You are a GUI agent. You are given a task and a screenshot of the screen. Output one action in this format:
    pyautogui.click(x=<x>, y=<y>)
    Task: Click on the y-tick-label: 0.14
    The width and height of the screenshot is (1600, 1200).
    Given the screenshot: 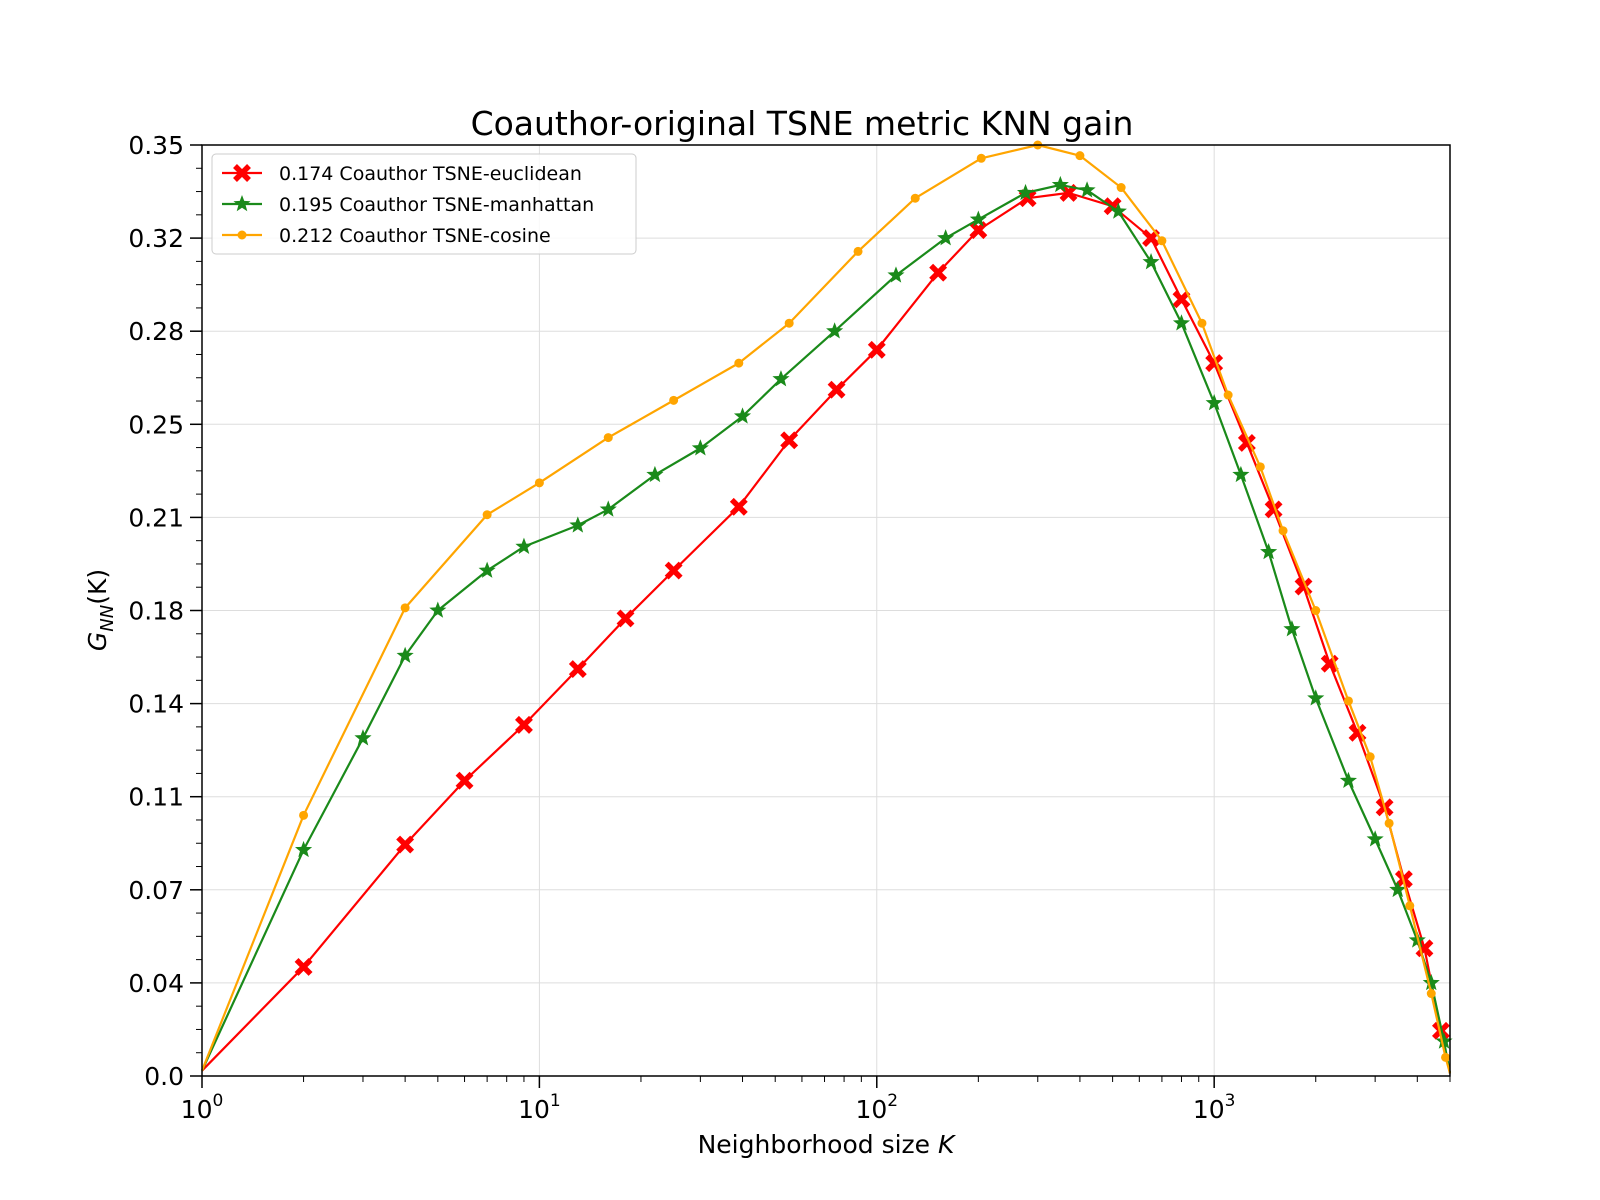 What is the action you would take?
    pyautogui.click(x=156, y=704)
    